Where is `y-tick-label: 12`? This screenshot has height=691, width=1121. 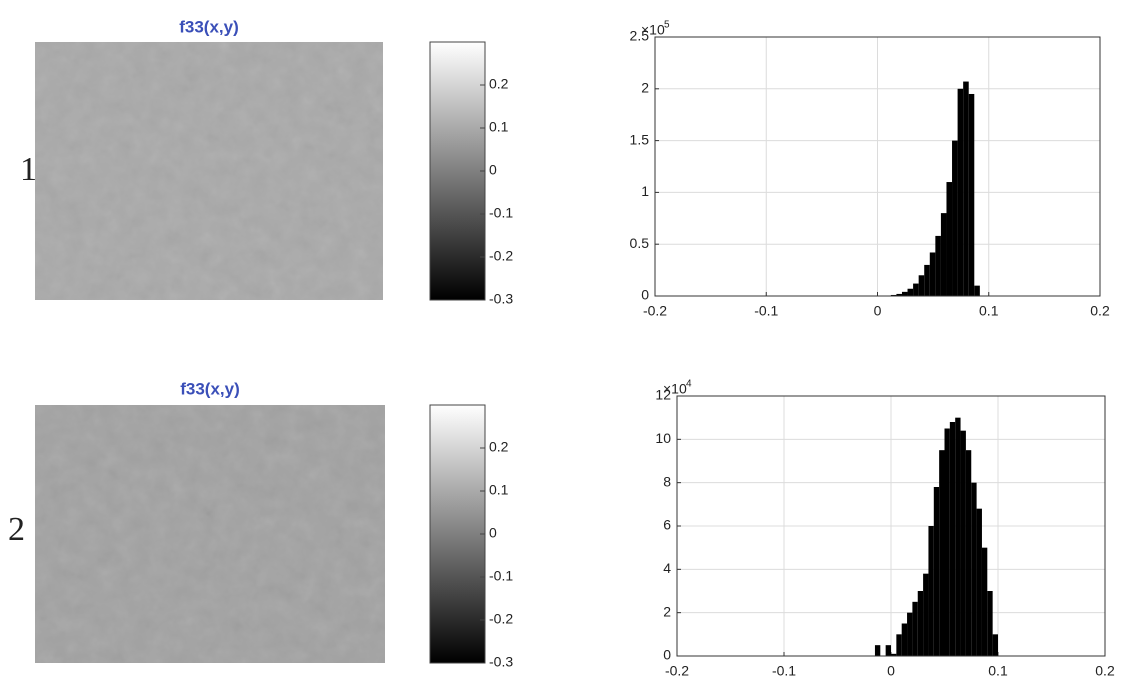 y-tick-label: 12 is located at coordinates (663, 395).